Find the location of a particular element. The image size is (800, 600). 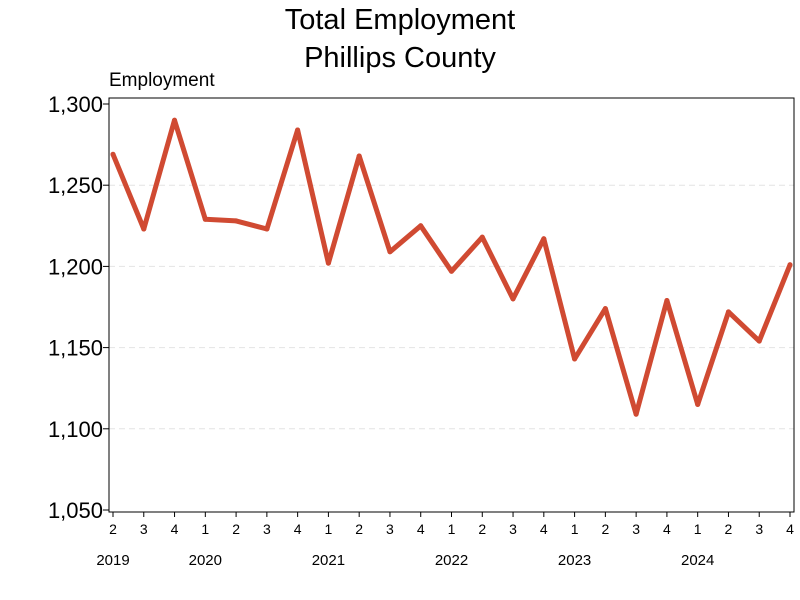

y-tick-label-1250: 1,250 is located at coordinates (75, 185).